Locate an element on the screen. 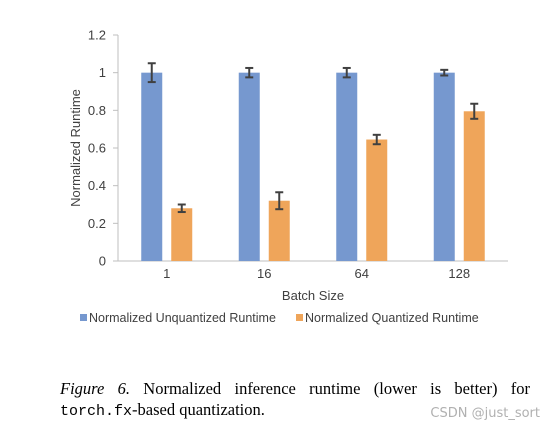 Image resolution: width=548 pixels, height=438 pixels. legend-label: Normalized Quantized Runtime is located at coordinates (392, 318).